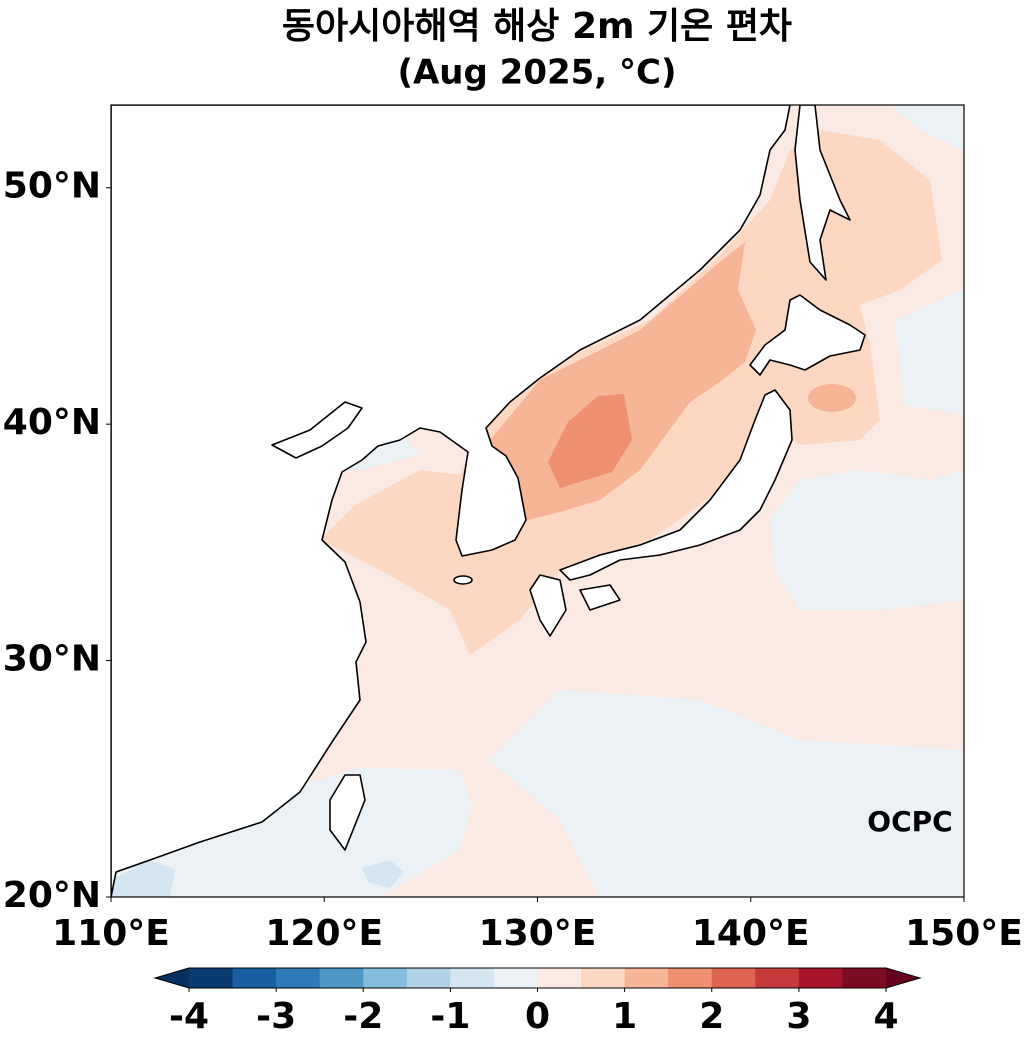  I want to click on colorbar-extend-high, so click(903, 978).